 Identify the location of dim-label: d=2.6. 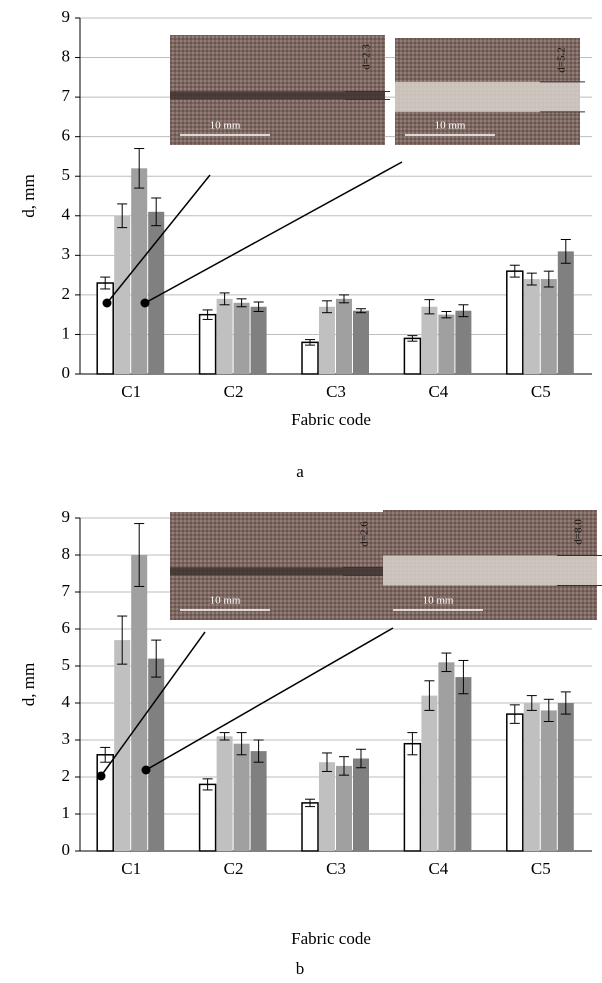
(365, 534).